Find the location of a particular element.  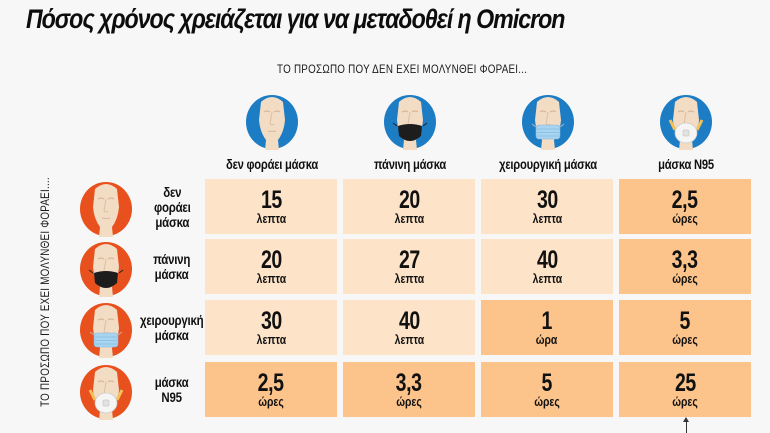

column-label: δεν φοράει μάσκα is located at coordinates (272, 164).